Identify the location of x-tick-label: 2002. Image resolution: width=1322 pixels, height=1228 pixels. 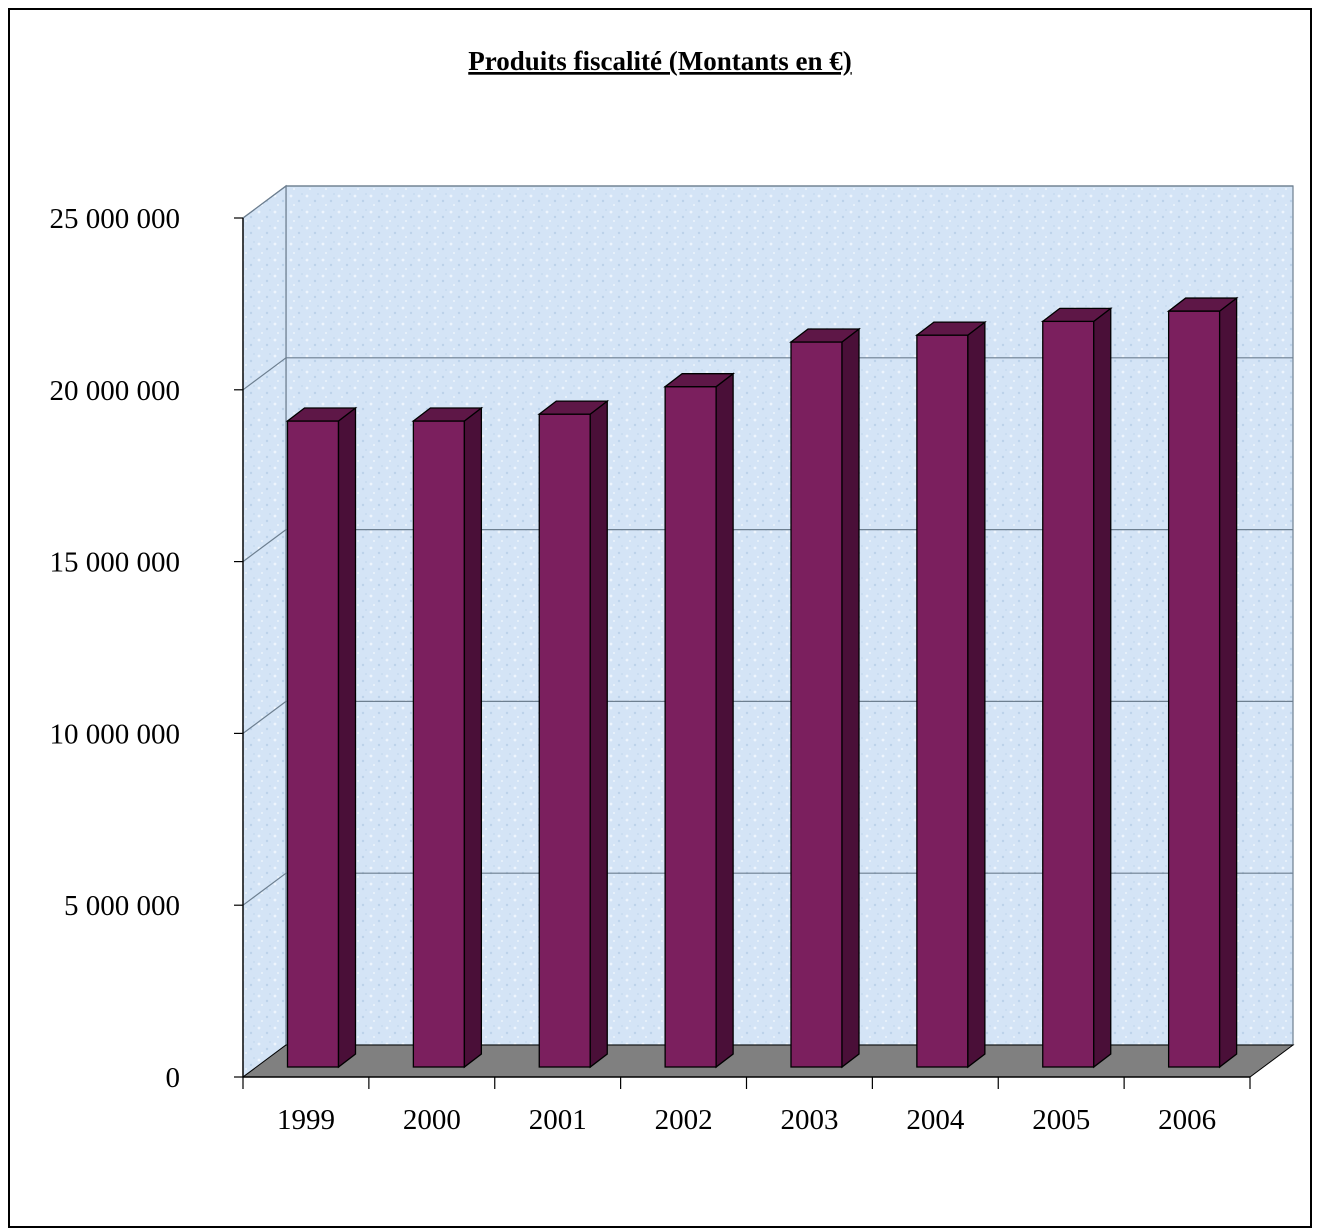
(684, 1120).